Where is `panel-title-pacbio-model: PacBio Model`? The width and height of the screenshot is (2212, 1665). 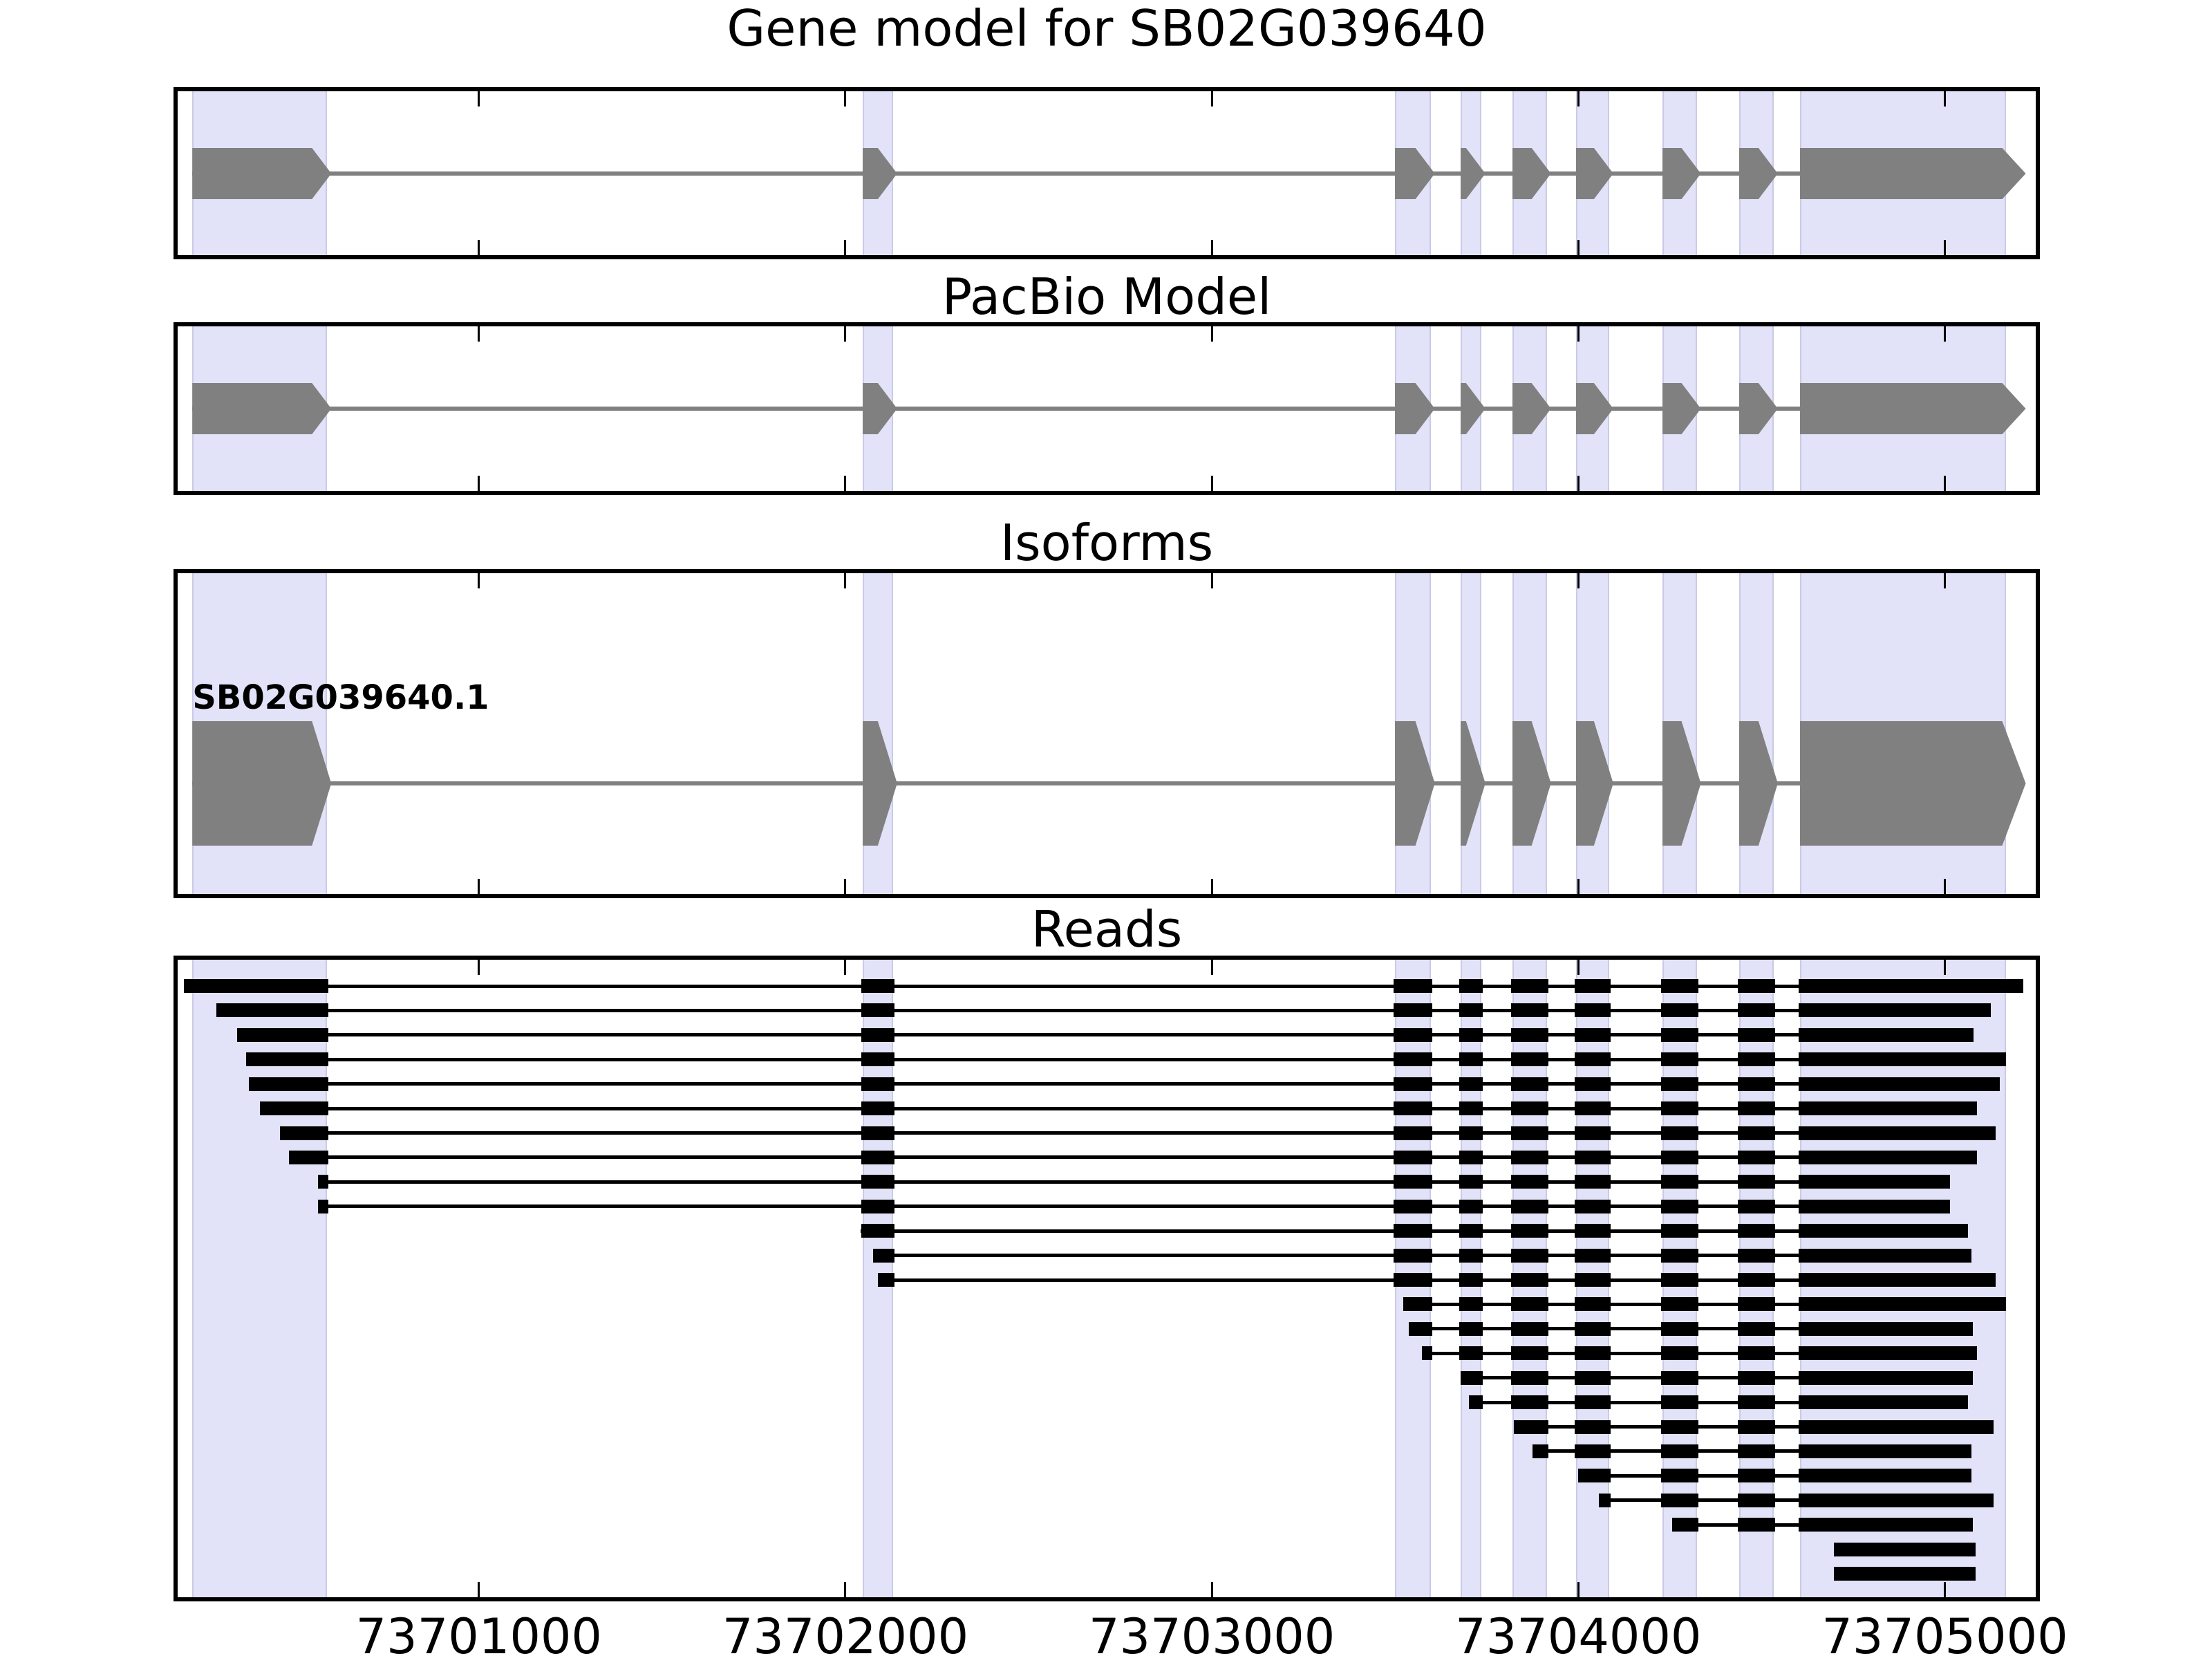
panel-title-pacbio-model: PacBio Model is located at coordinates (1106, 297).